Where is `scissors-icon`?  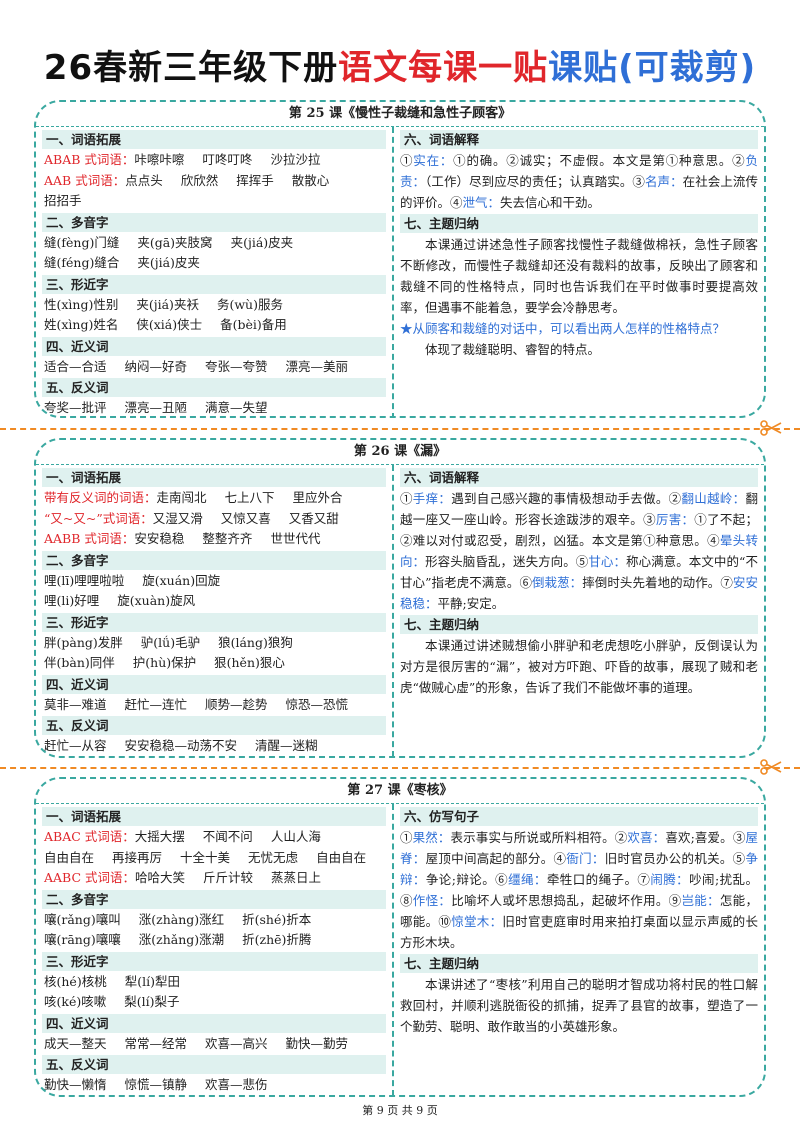
scissors-icon is located at coordinates (771, 767).